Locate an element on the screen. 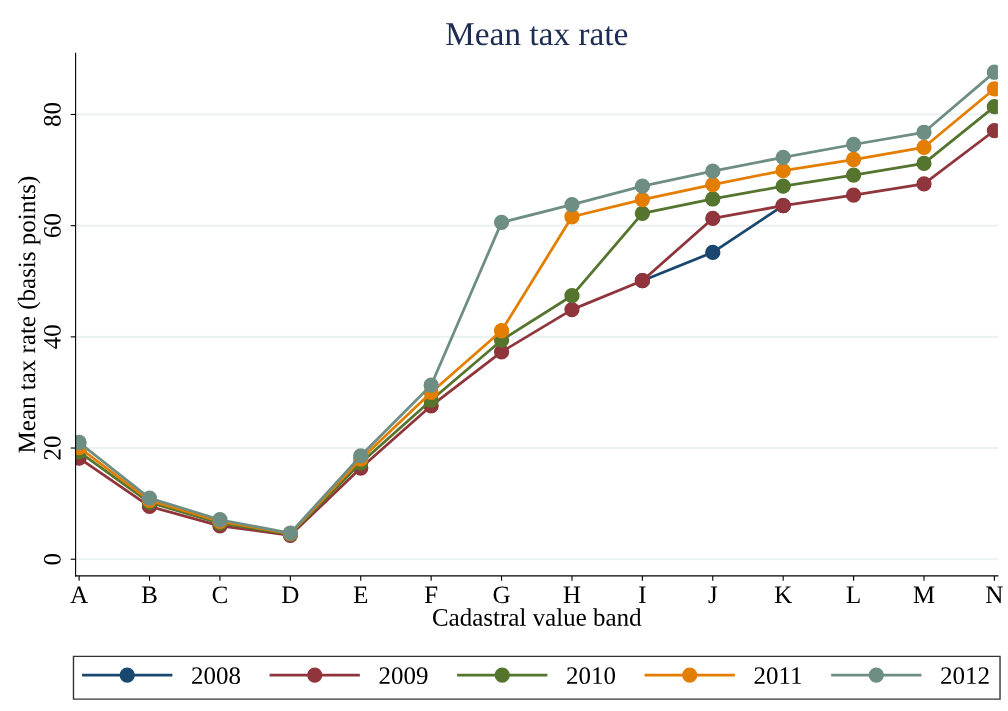  legend-label: 2009 is located at coordinates (403, 676).